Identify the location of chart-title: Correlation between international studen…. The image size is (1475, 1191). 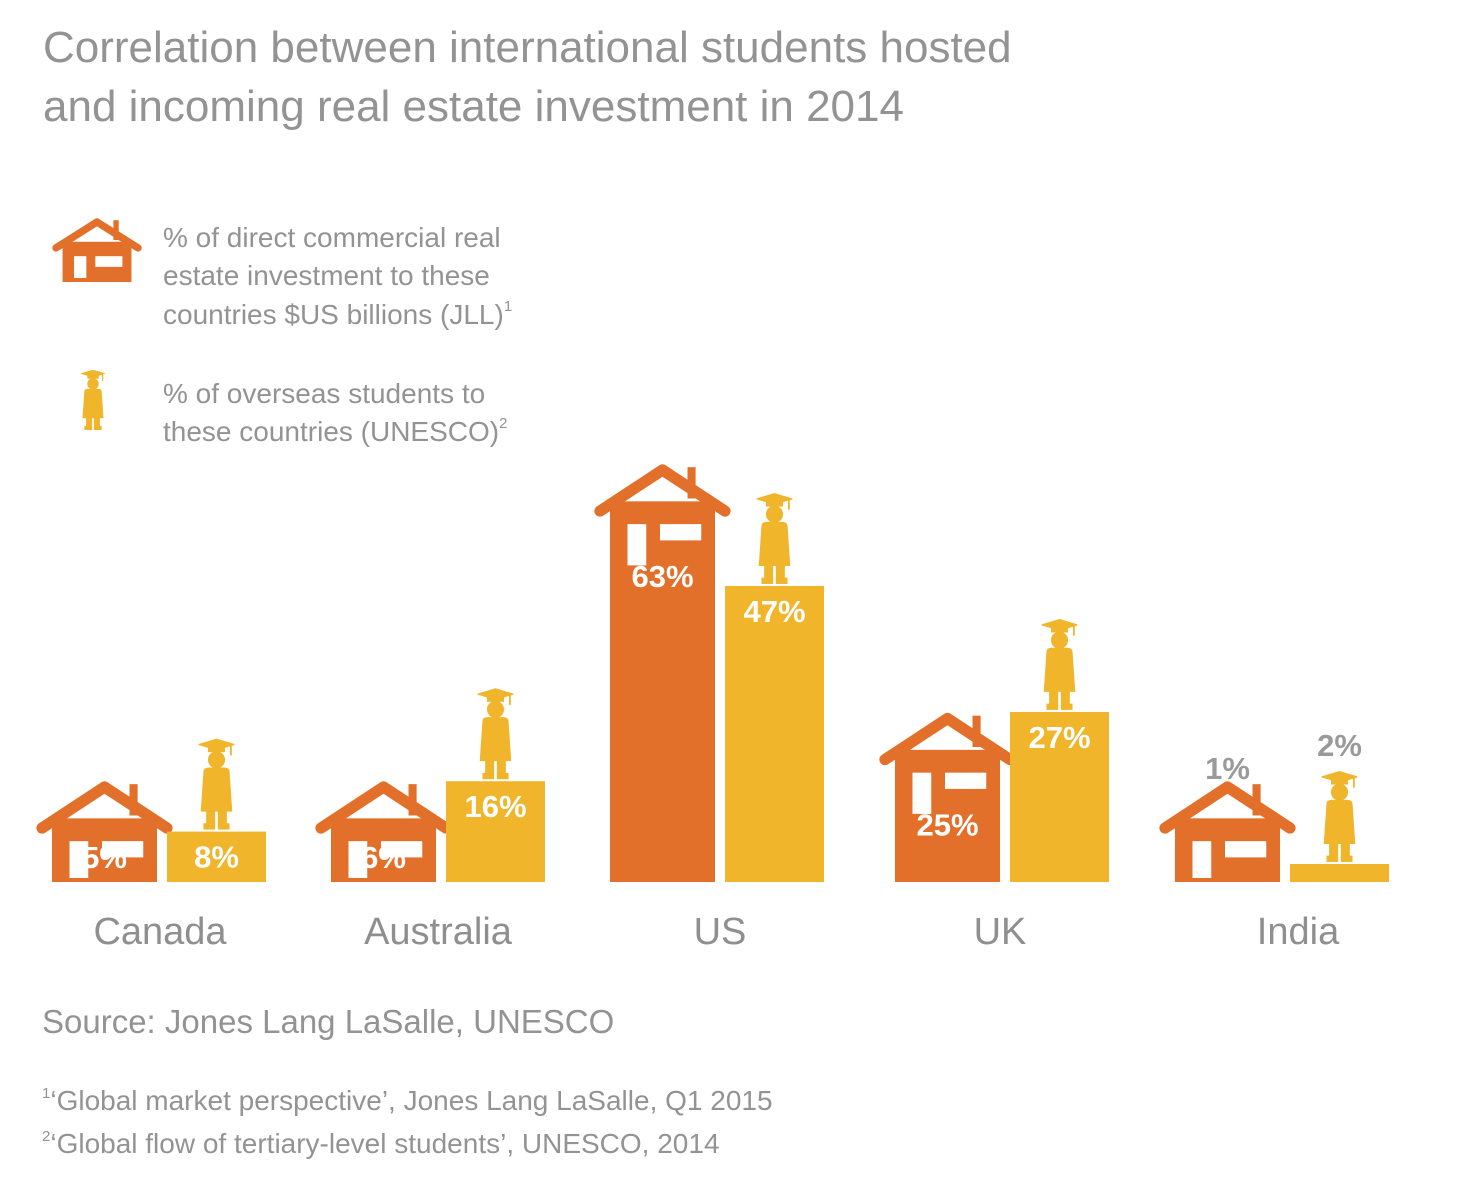
(527, 77).